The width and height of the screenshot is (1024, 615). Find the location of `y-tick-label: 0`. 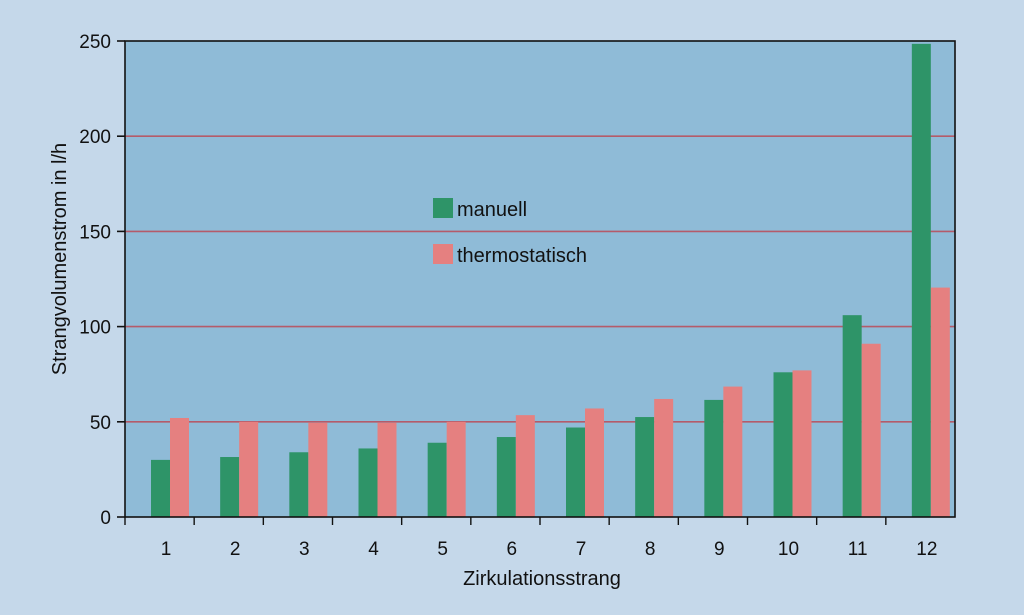

y-tick-label: 0 is located at coordinates (105, 518).